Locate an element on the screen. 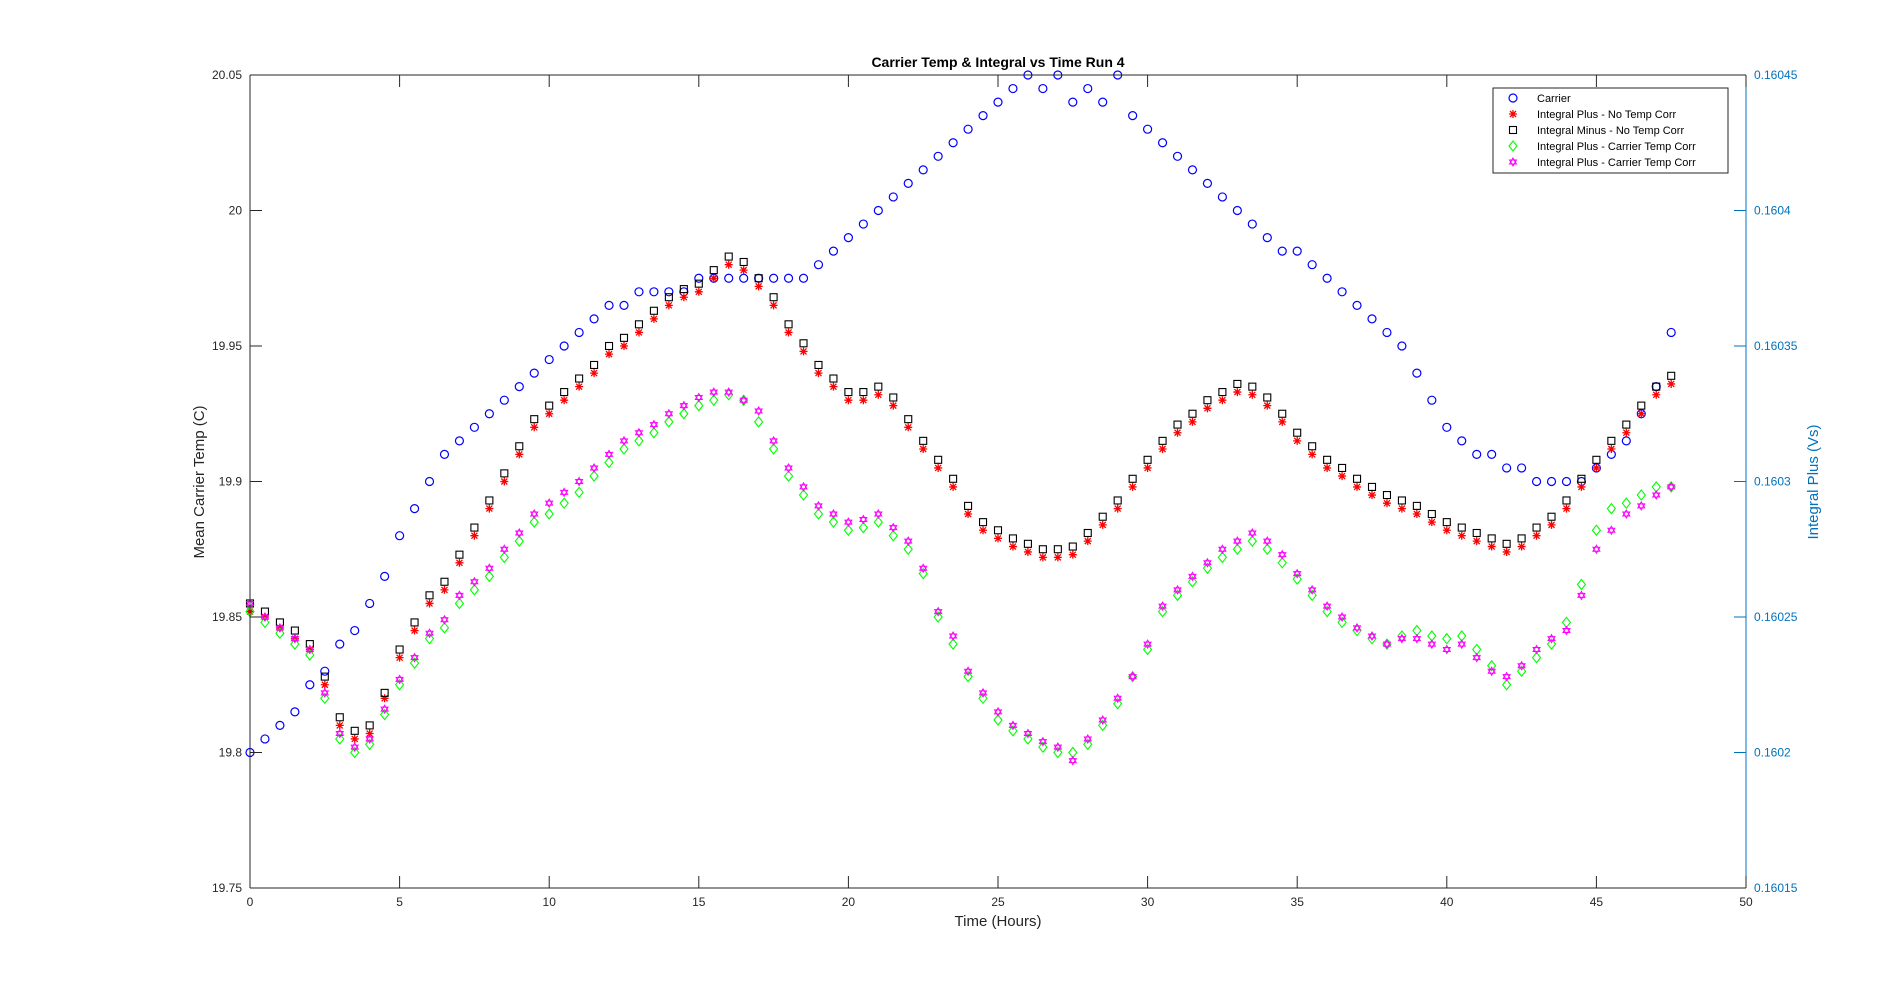  legend-entry: Integral Minus - No Temp Corr is located at coordinates (1610, 131).